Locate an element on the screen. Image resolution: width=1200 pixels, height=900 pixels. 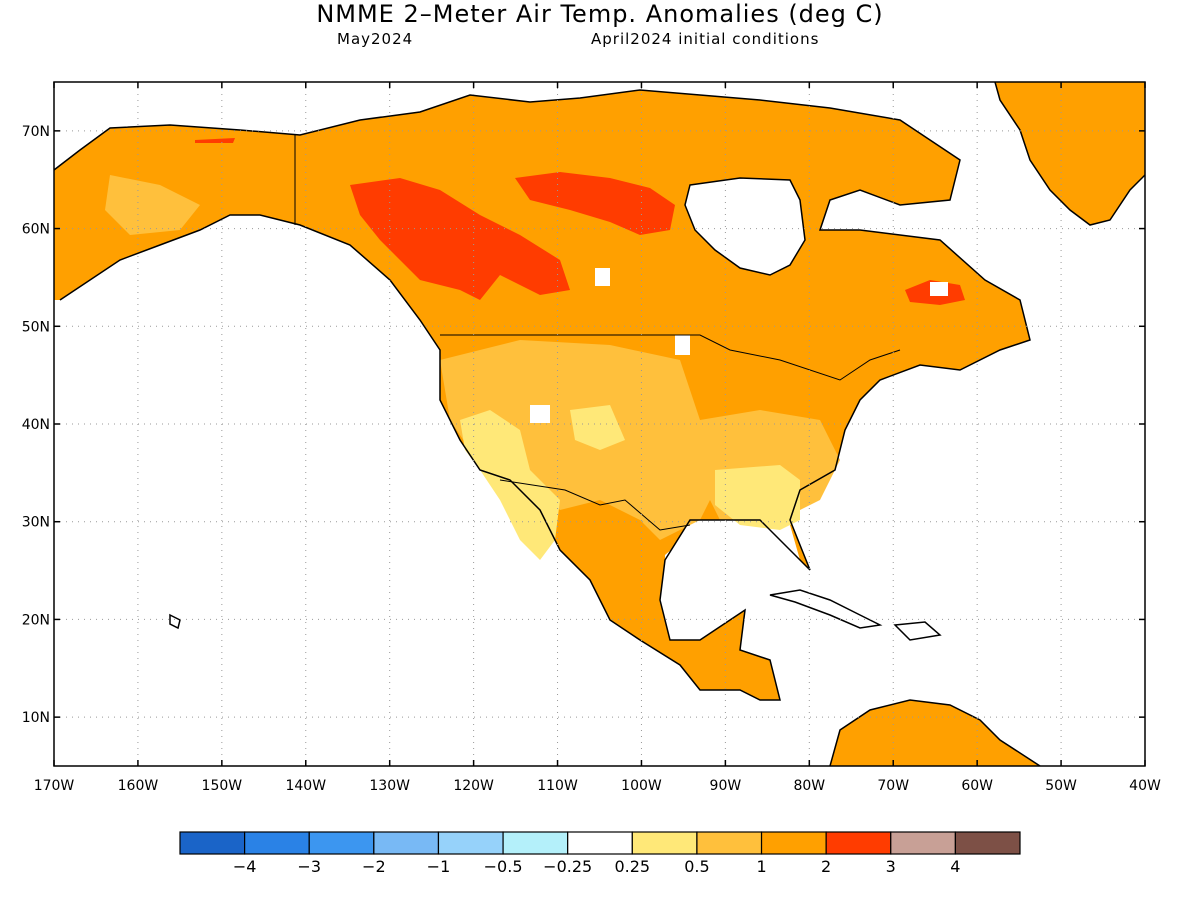
us-canada-border is located at coordinates (670, 357).